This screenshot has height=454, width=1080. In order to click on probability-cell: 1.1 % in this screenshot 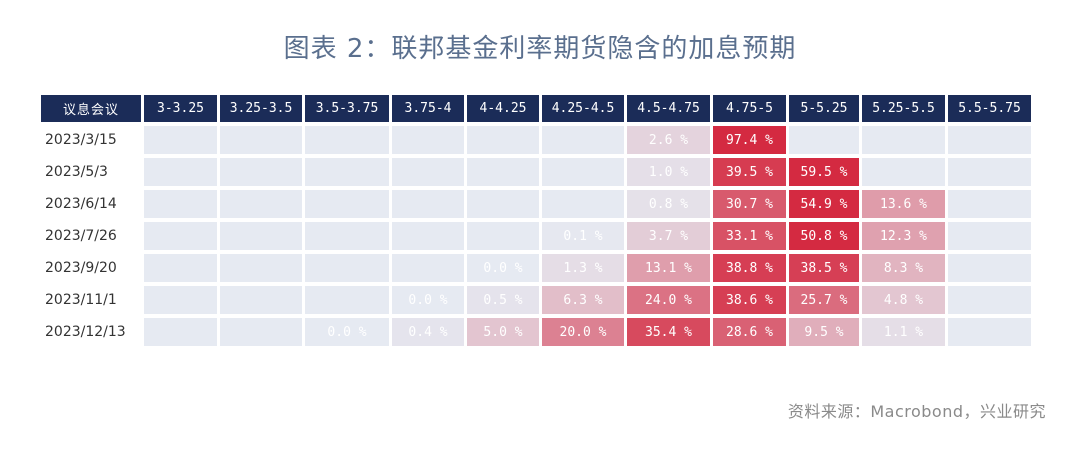, I will do `click(903, 332)`.